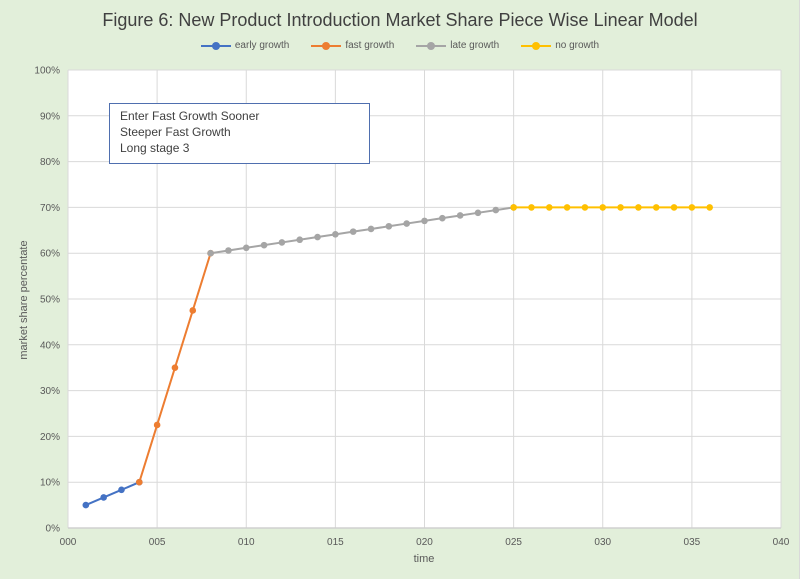 This screenshot has height=579, width=800. What do you see at coordinates (68, 542) in the screenshot?
I see `x-tick-label: 000` at bounding box center [68, 542].